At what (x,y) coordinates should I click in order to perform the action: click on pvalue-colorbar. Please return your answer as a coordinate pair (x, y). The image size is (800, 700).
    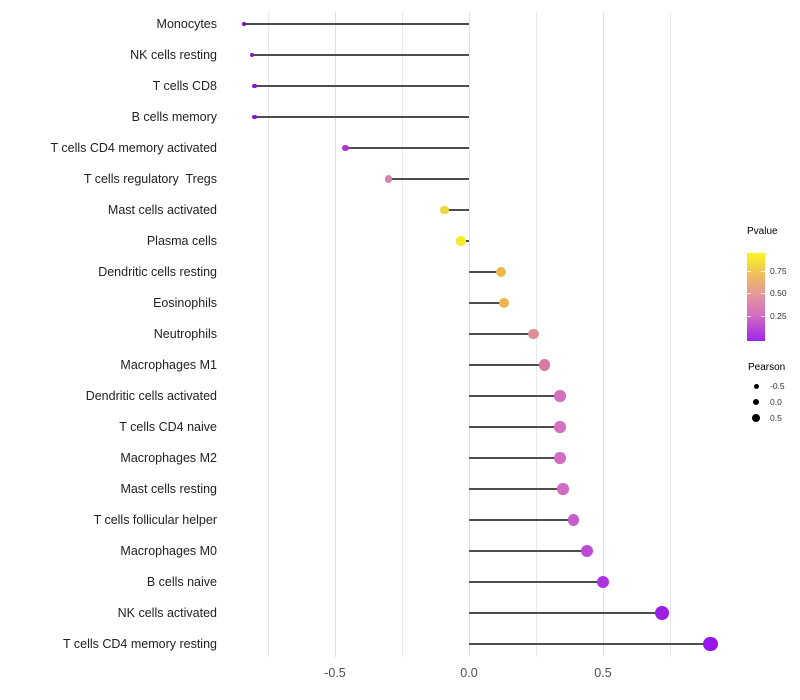
    Looking at the image, I should click on (756, 297).